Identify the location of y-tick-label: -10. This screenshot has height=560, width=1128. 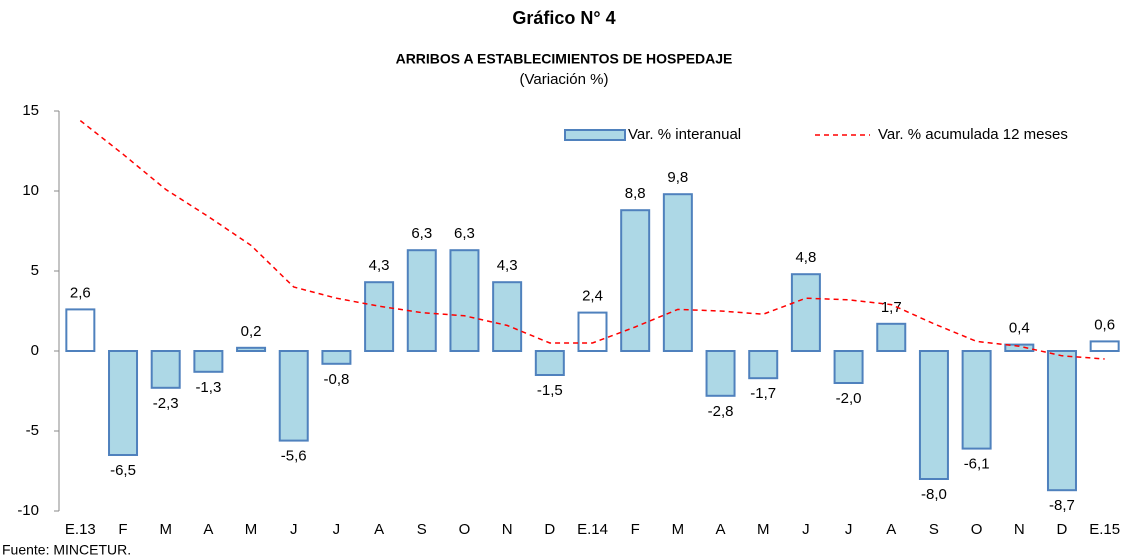
(28, 510).